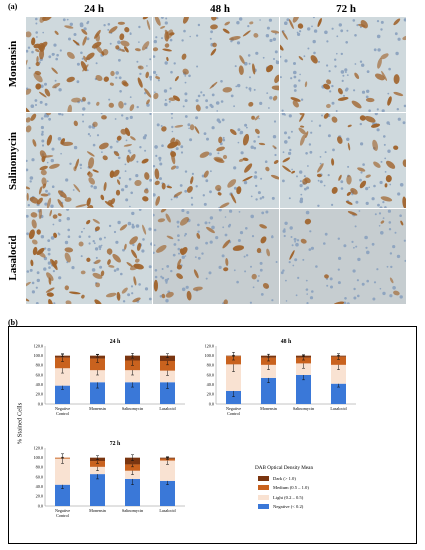 Image resolution: width=425 pixels, height=550 pixels. Describe the element at coordinates (210, 394) in the screenshot. I see `y-tick-label-1-1: 20.0` at that location.